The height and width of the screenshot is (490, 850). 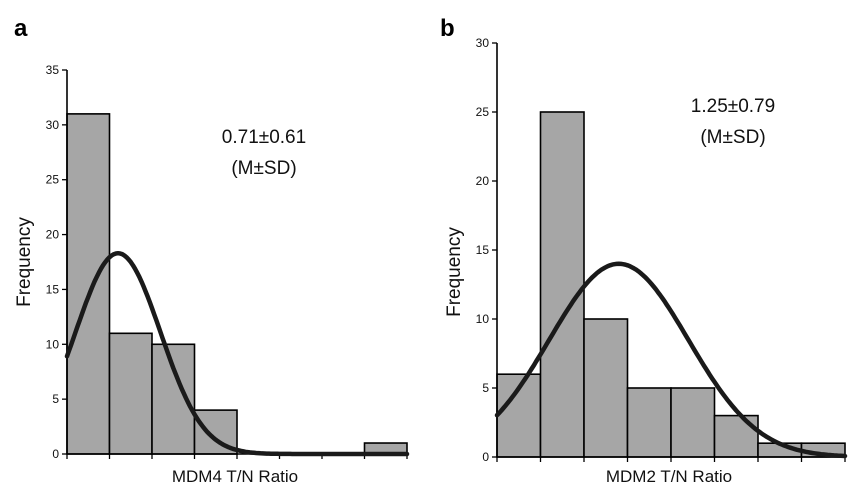 What do you see at coordinates (24, 262) in the screenshot?
I see `y-axis-label-a: Frequency` at bounding box center [24, 262].